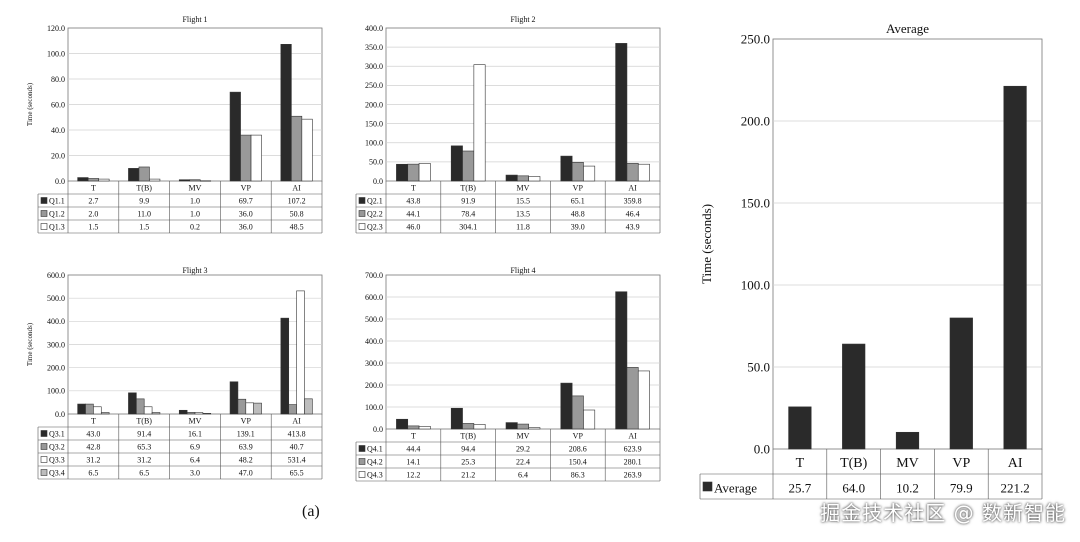 This screenshot has width=1080, height=542. Describe the element at coordinates (943, 513) in the screenshot. I see `watermark: 掘金技术社区 @ 数新智能` at that location.